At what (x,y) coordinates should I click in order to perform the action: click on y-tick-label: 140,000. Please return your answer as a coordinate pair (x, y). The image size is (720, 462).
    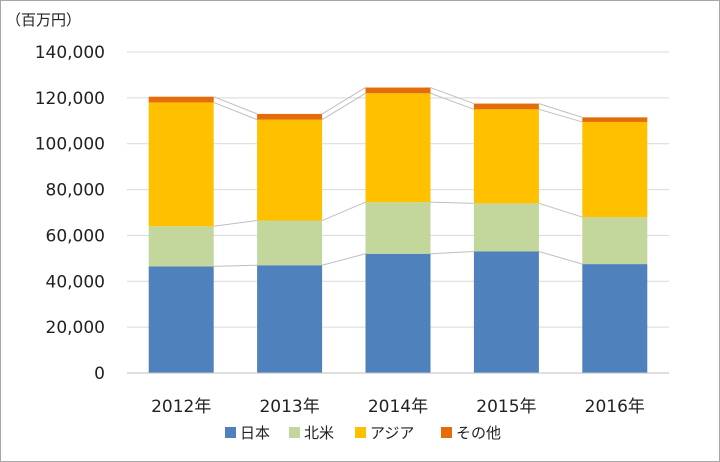
    Looking at the image, I should click on (70, 53).